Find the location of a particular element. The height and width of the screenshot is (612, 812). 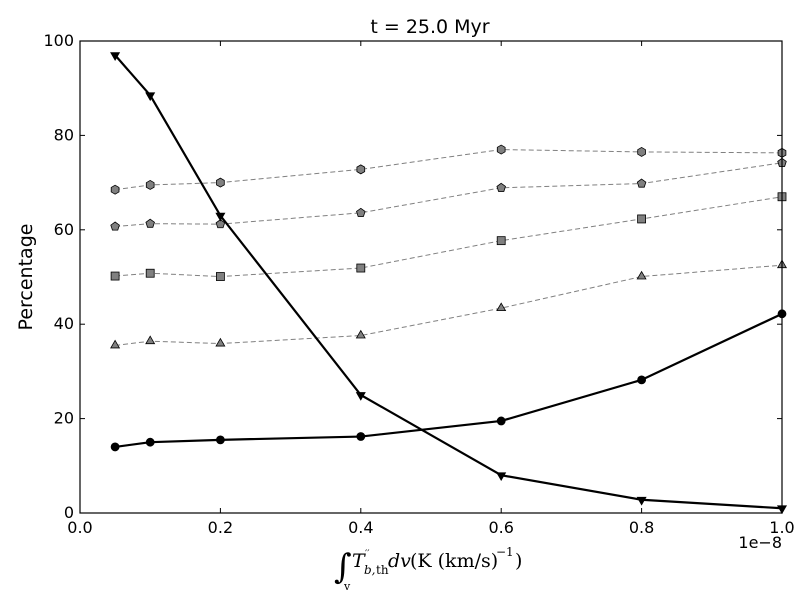

y-axis-label: Percentage is located at coordinates (26, 277).